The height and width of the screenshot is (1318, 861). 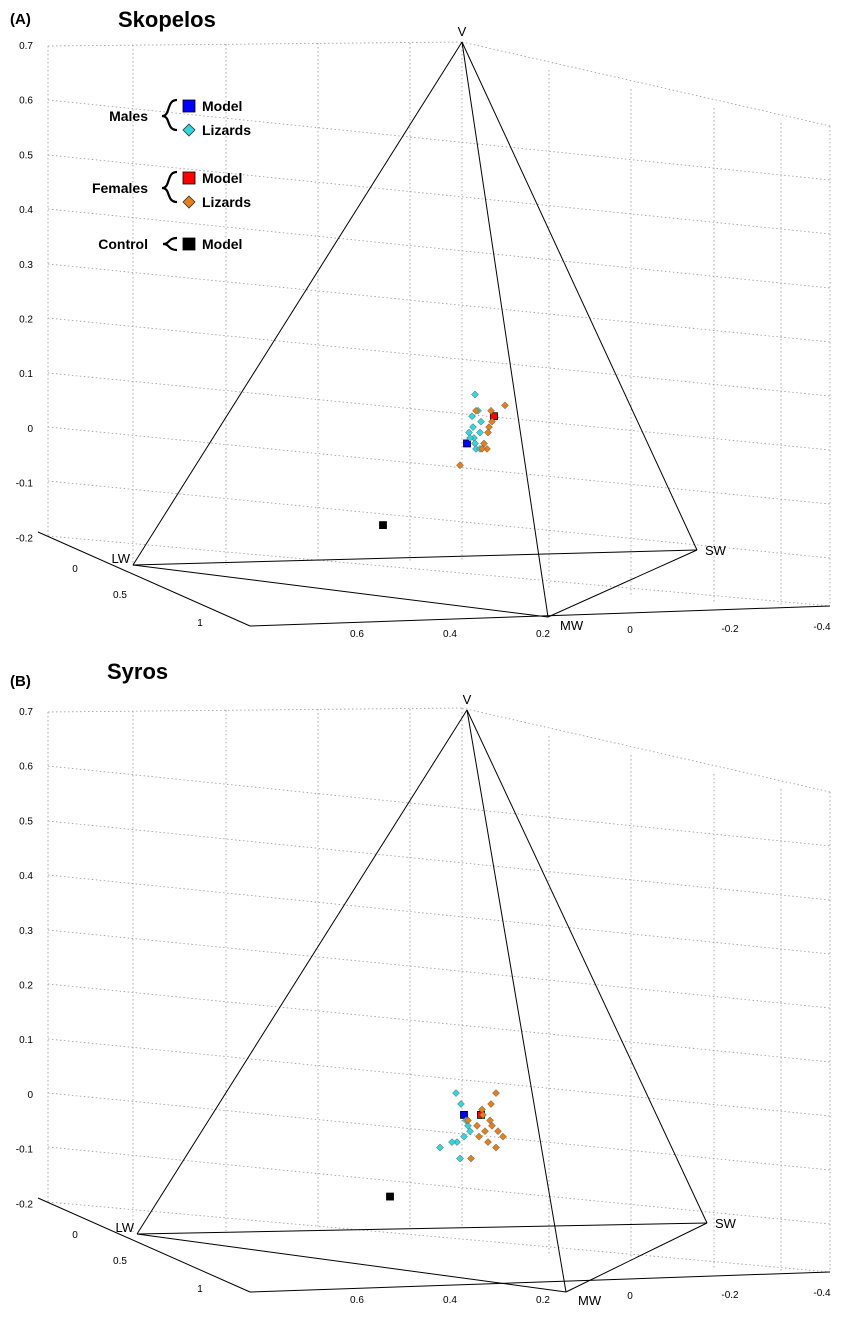 What do you see at coordinates (25, 1150) in the screenshot?
I see `z-tick-label: -0.1` at bounding box center [25, 1150].